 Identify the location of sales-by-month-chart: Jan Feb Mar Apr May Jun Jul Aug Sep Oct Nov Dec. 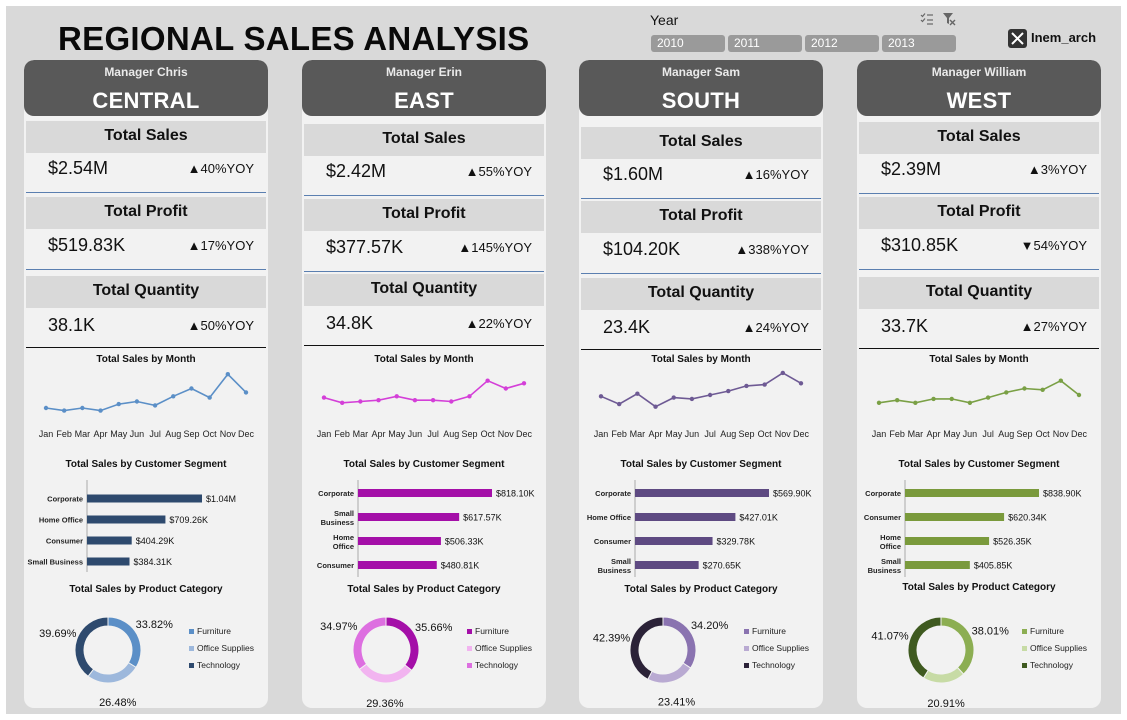
(424, 408).